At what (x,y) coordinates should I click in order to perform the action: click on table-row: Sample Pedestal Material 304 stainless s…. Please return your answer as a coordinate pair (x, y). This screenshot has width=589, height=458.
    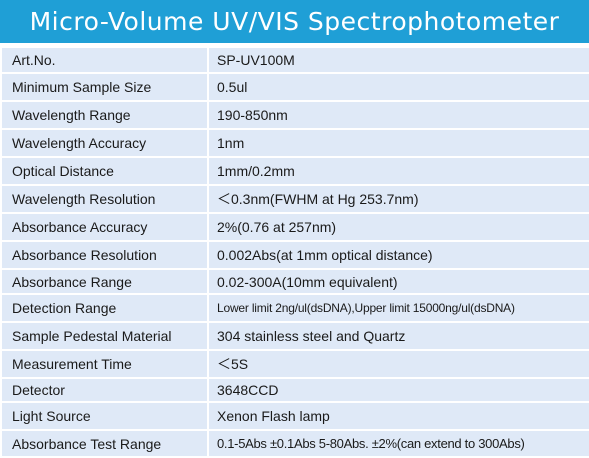
    Looking at the image, I should click on (294, 336).